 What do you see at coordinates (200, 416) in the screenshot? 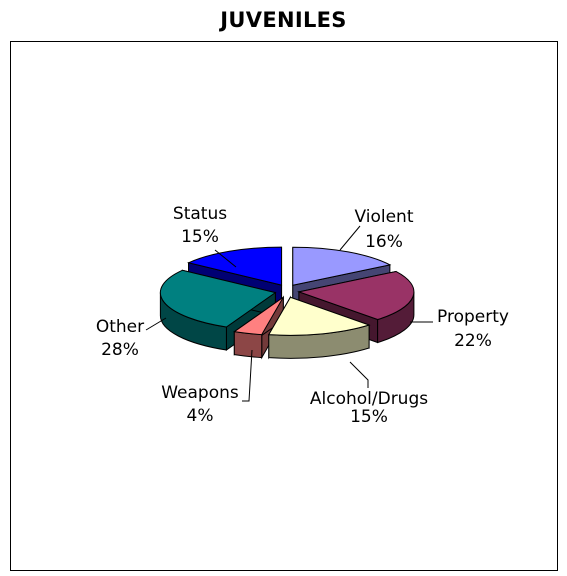
I see `slice-value-weapons: 4%` at bounding box center [200, 416].